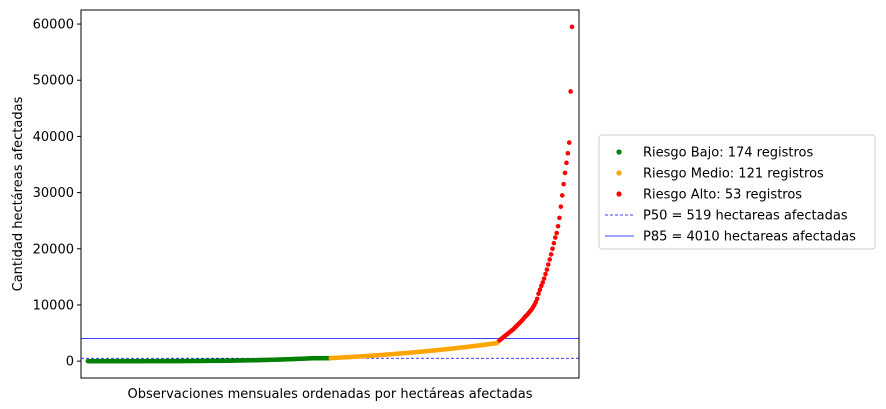 This screenshot has height=409, width=886. Describe the element at coordinates (53, 137) in the screenshot. I see `y-tick-label: 40000` at that location.